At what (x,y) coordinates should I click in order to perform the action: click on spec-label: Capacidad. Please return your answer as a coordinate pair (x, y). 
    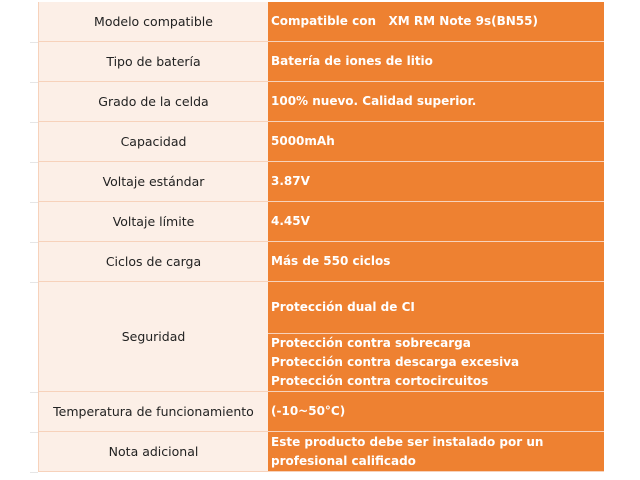
    Looking at the image, I should click on (153, 141).